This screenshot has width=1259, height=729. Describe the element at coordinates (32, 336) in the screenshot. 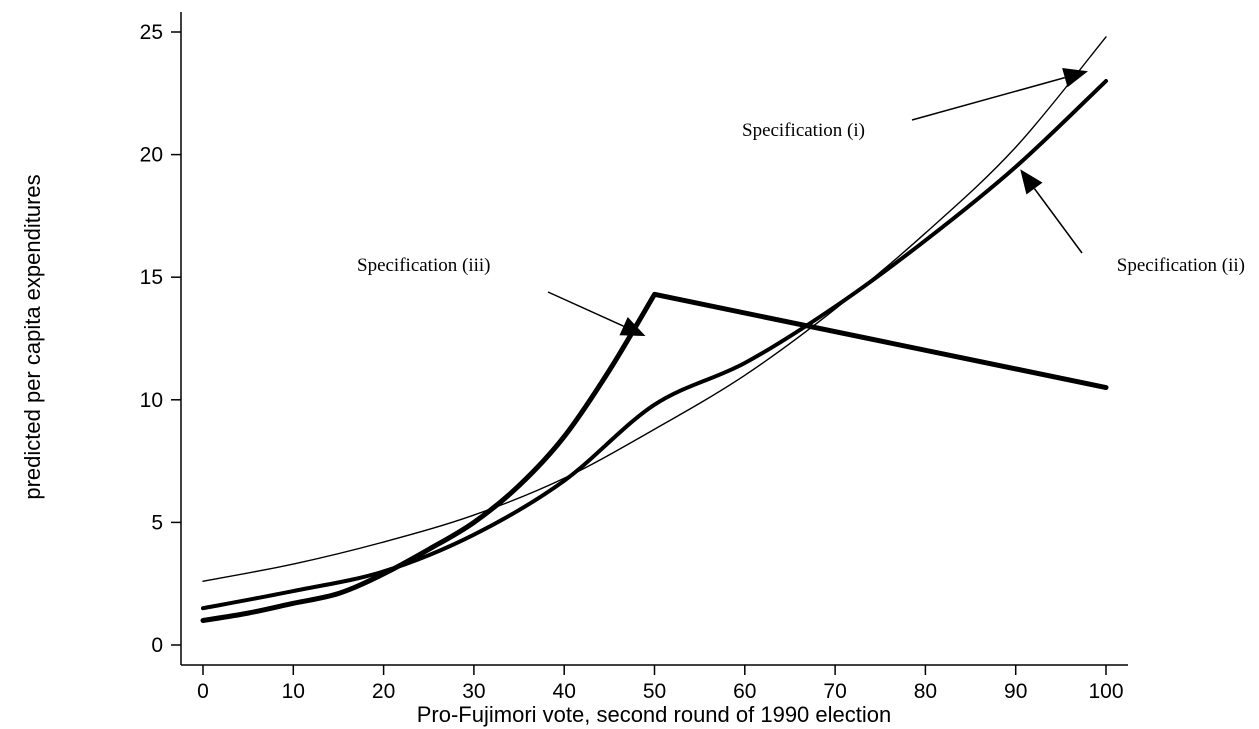

I see `y-axis-title: predicted per capita expenditures` at that location.